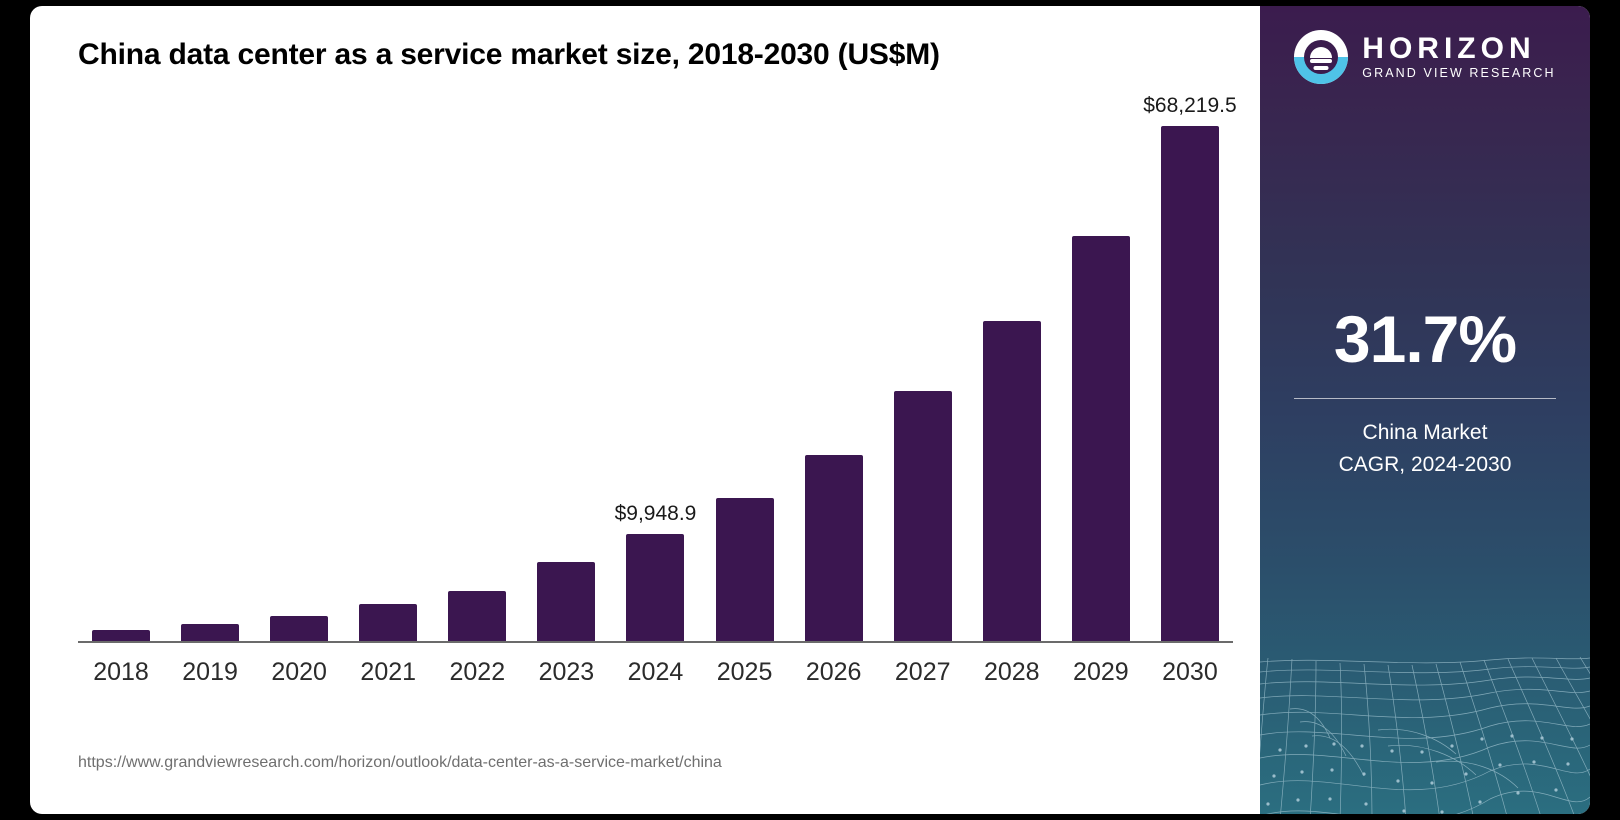 This screenshot has height=820, width=1620. I want to click on horizon-sun-circle-icon, so click(1321, 57).